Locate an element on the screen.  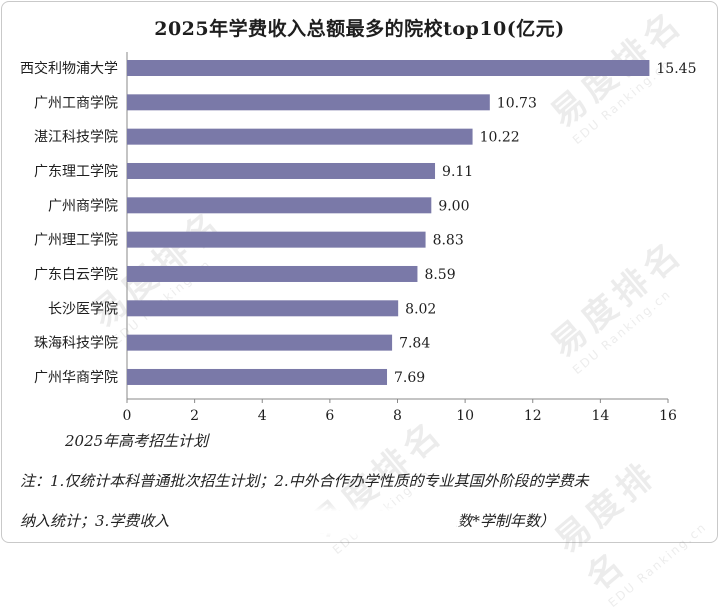
data-label: 8.59 is located at coordinates (439, 275).